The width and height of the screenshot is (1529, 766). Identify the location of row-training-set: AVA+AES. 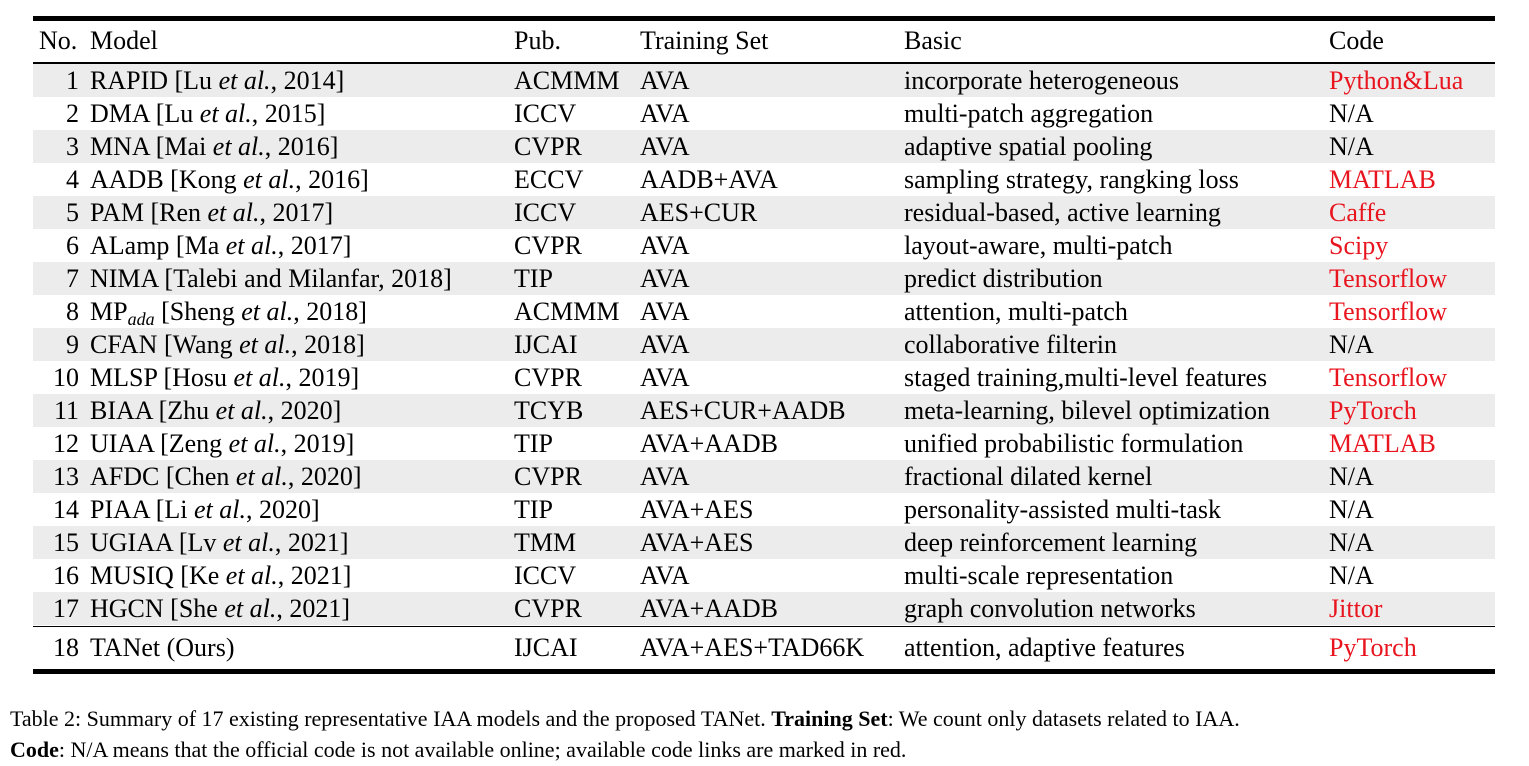
(697, 542).